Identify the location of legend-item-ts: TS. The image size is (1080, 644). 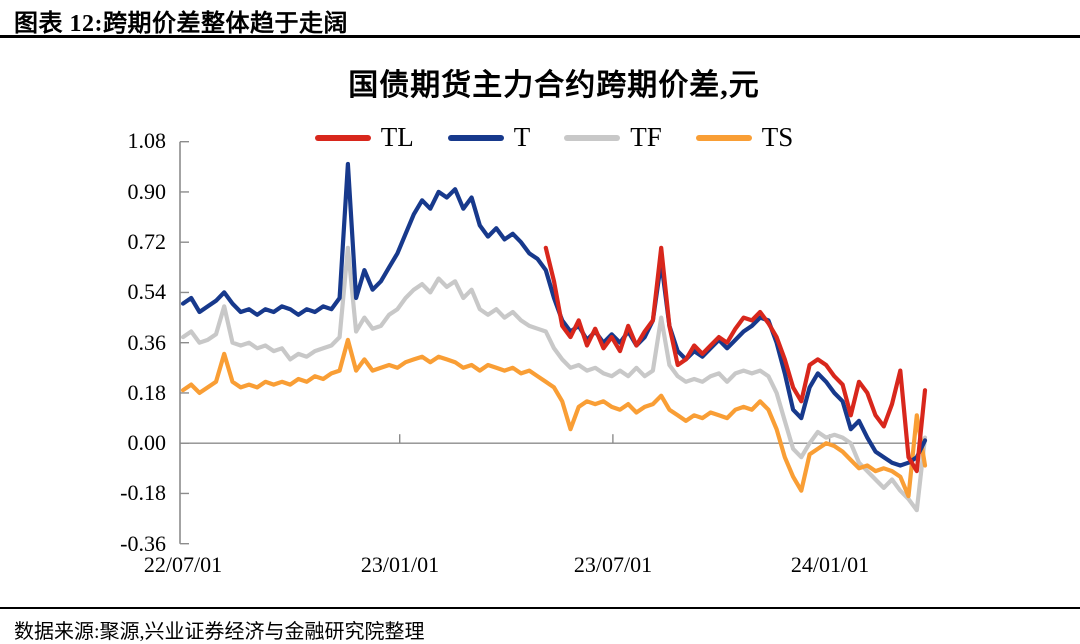
(744, 137).